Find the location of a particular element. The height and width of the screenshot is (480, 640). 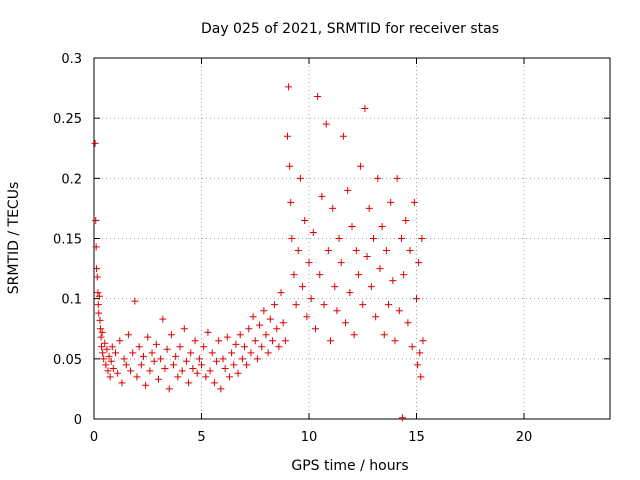

y-tick-label: 0.3 is located at coordinates (71, 59).